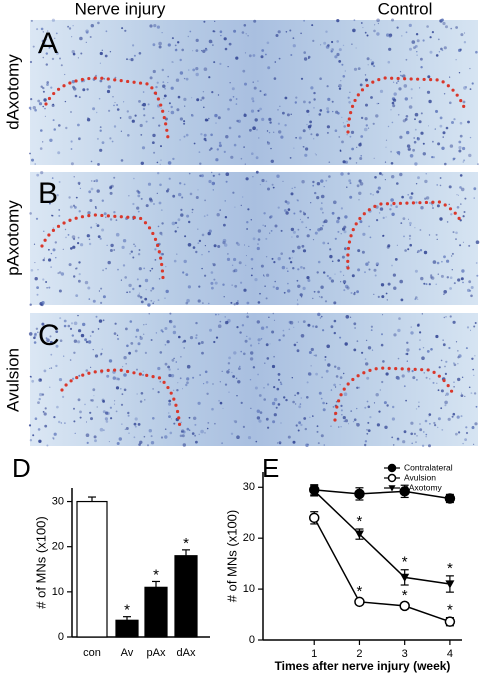  Describe the element at coordinates (270, 468) in the screenshot. I see `panel-letter: E` at that location.